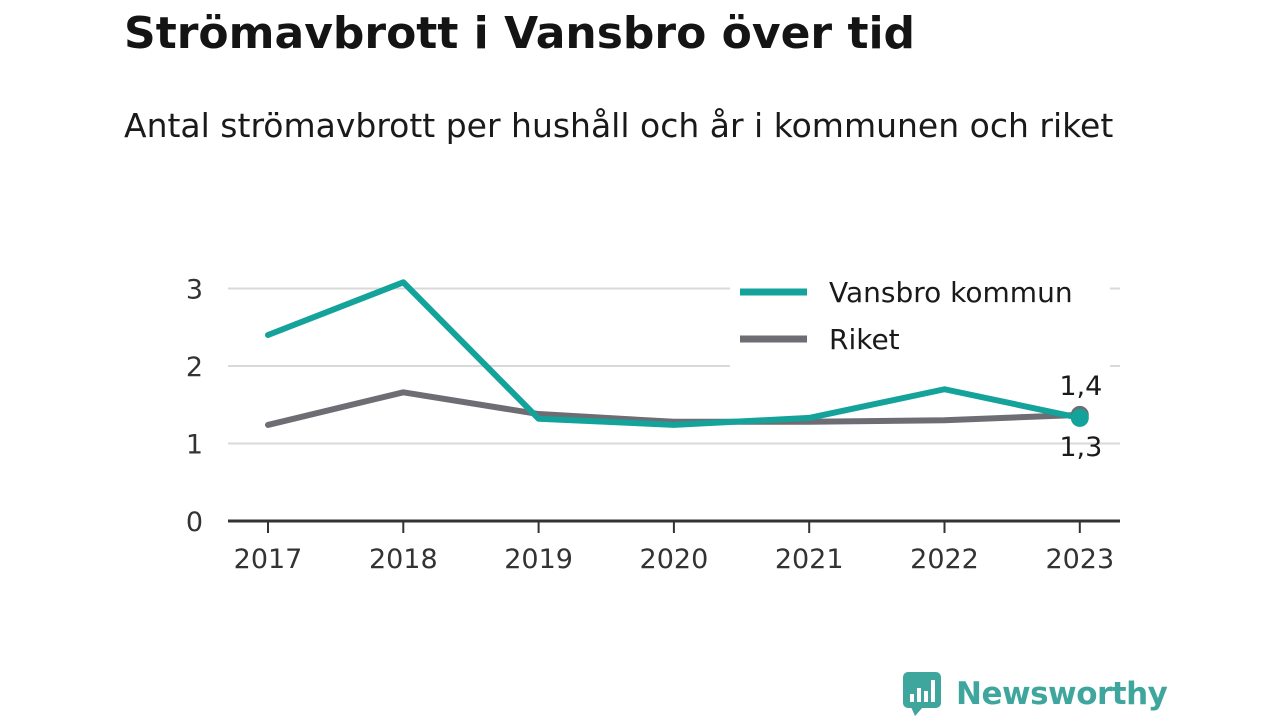  What do you see at coordinates (674, 353) in the screenshot?
I see `series-line-vansbro-kommun` at bounding box center [674, 353].